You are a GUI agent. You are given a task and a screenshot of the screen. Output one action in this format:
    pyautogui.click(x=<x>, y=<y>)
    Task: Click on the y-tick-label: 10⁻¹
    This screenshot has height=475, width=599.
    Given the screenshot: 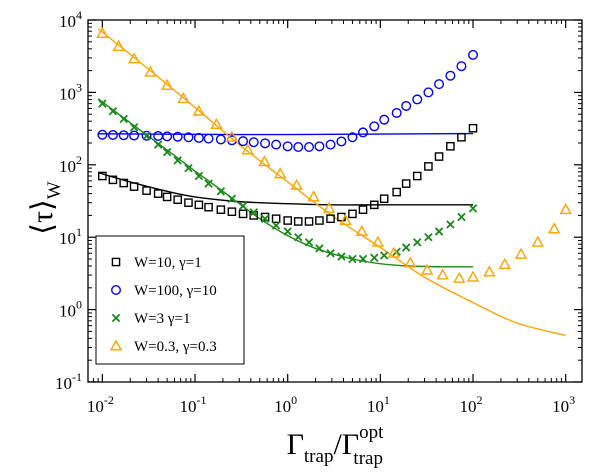 What is the action you would take?
    pyautogui.click(x=68, y=381)
    